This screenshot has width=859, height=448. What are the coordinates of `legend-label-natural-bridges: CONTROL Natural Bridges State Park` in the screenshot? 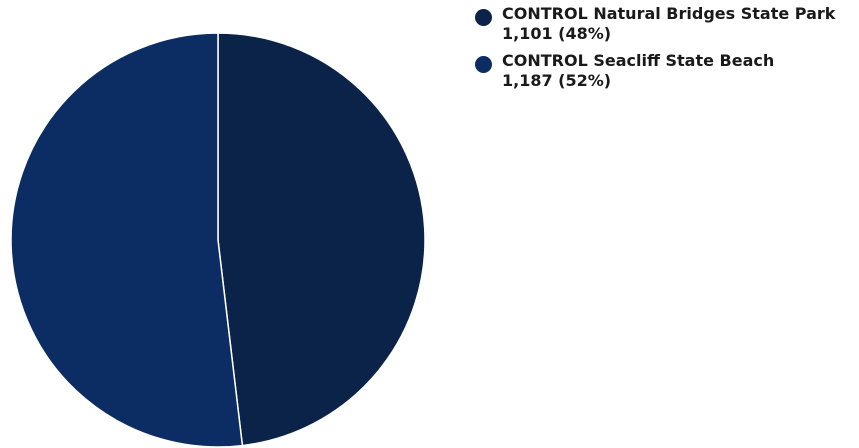 It's located at (669, 13).